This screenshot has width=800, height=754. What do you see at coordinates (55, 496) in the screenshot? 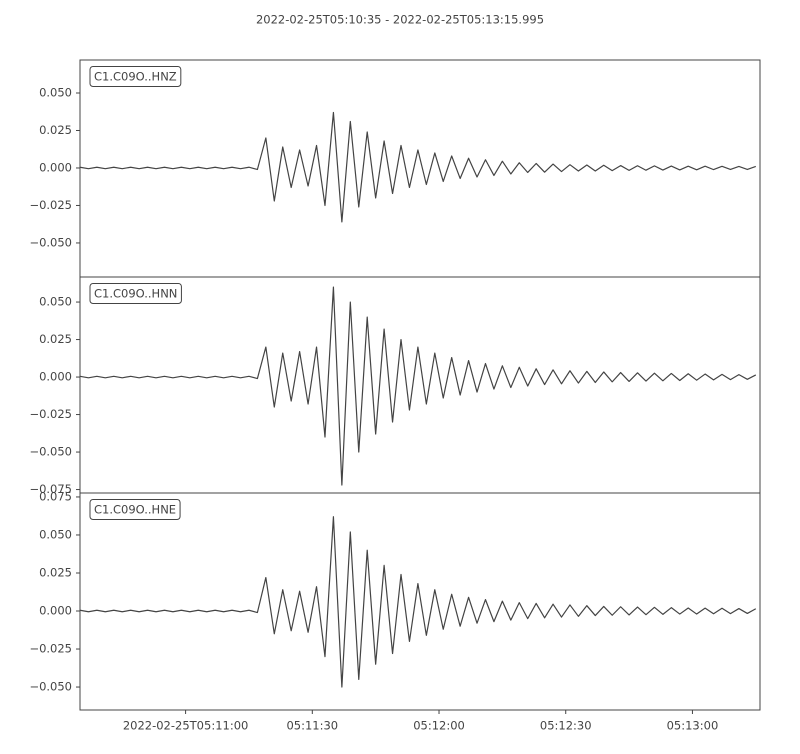
I see `y-tick-label: 0.075` at bounding box center [55, 496].